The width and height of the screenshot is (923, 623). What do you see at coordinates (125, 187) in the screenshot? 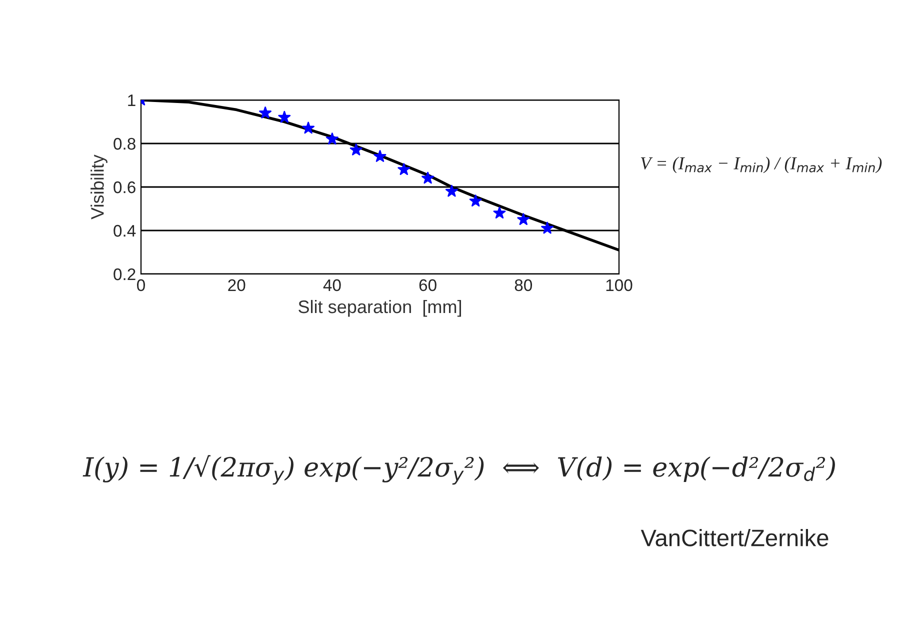
I see `y-tick-label: 0.6` at bounding box center [125, 187].